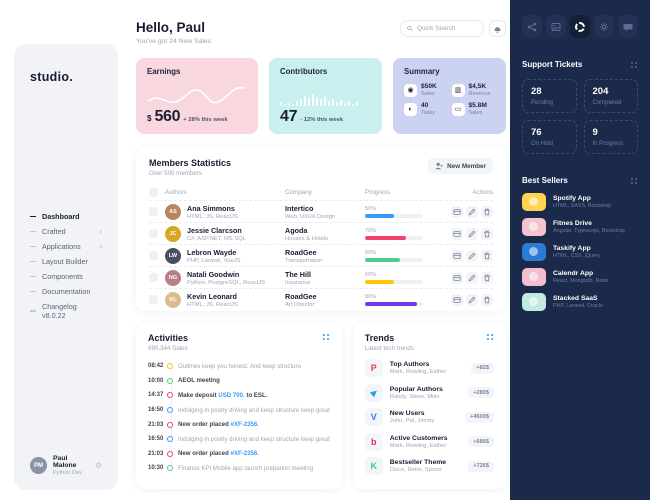 The image size is (650, 500). Describe the element at coordinates (66, 246) in the screenshot. I see `sidebar-item-applications: Applications ›` at that location.